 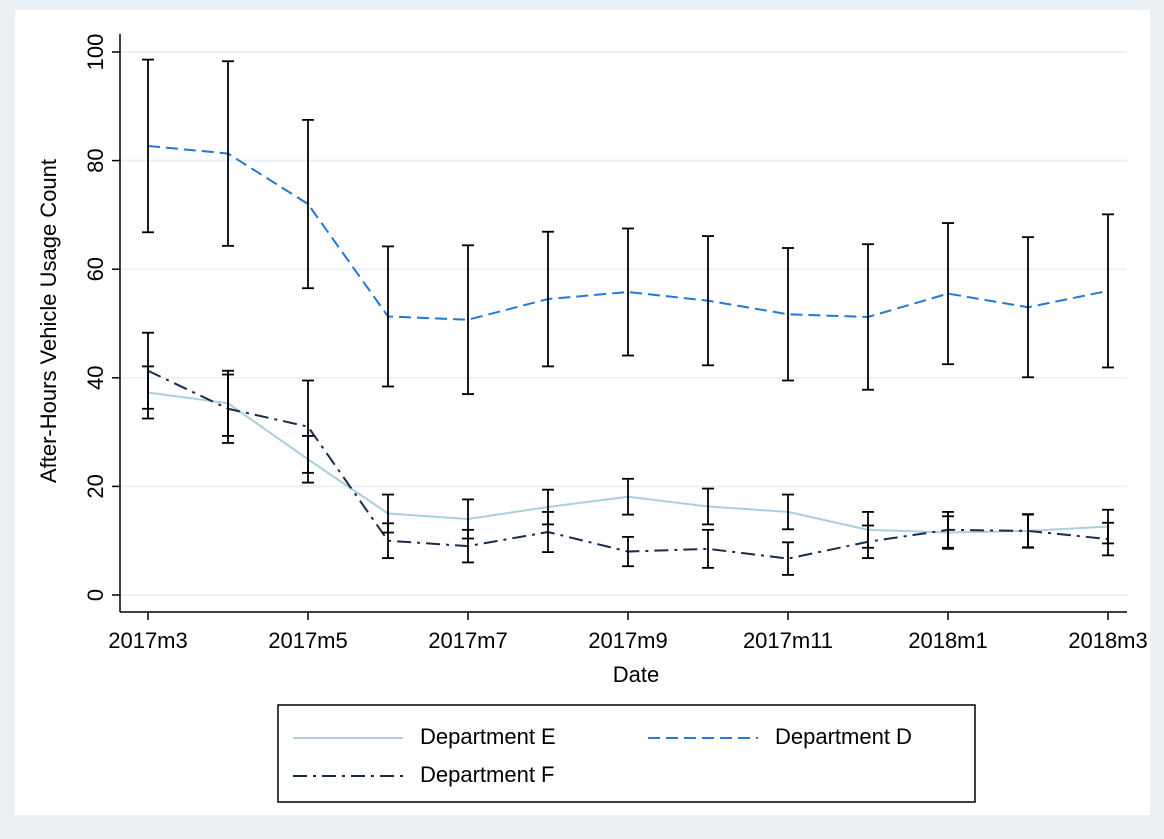 What do you see at coordinates (95, 378) in the screenshot?
I see `y-tick-label: 40` at bounding box center [95, 378].